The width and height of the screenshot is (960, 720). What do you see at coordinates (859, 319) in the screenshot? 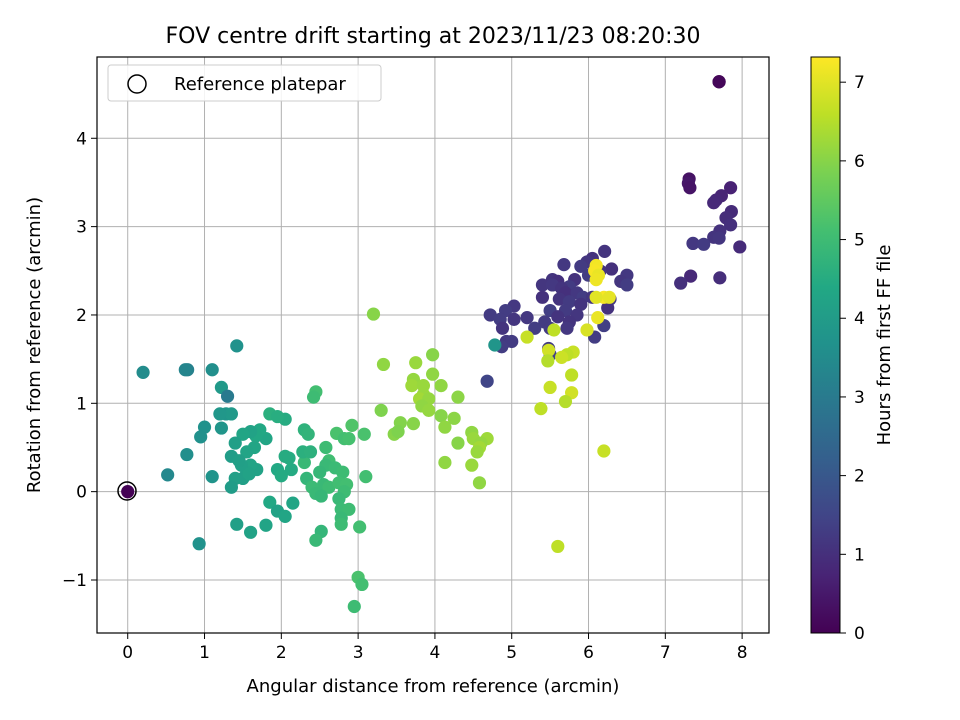
I see `colorbar-tick-label: 4` at bounding box center [859, 319].